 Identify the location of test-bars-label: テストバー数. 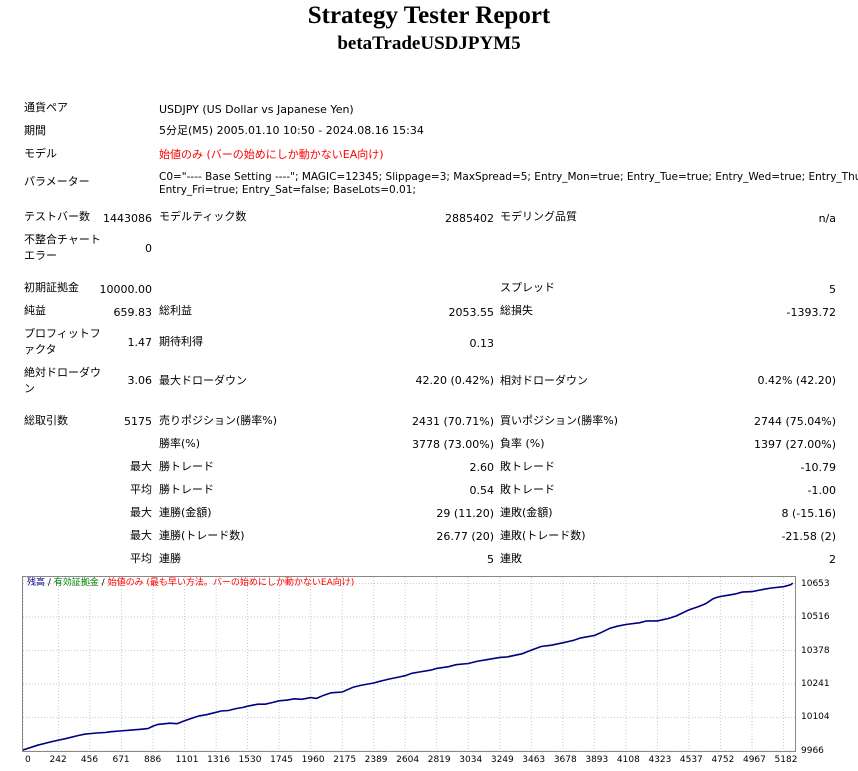
(57, 216).